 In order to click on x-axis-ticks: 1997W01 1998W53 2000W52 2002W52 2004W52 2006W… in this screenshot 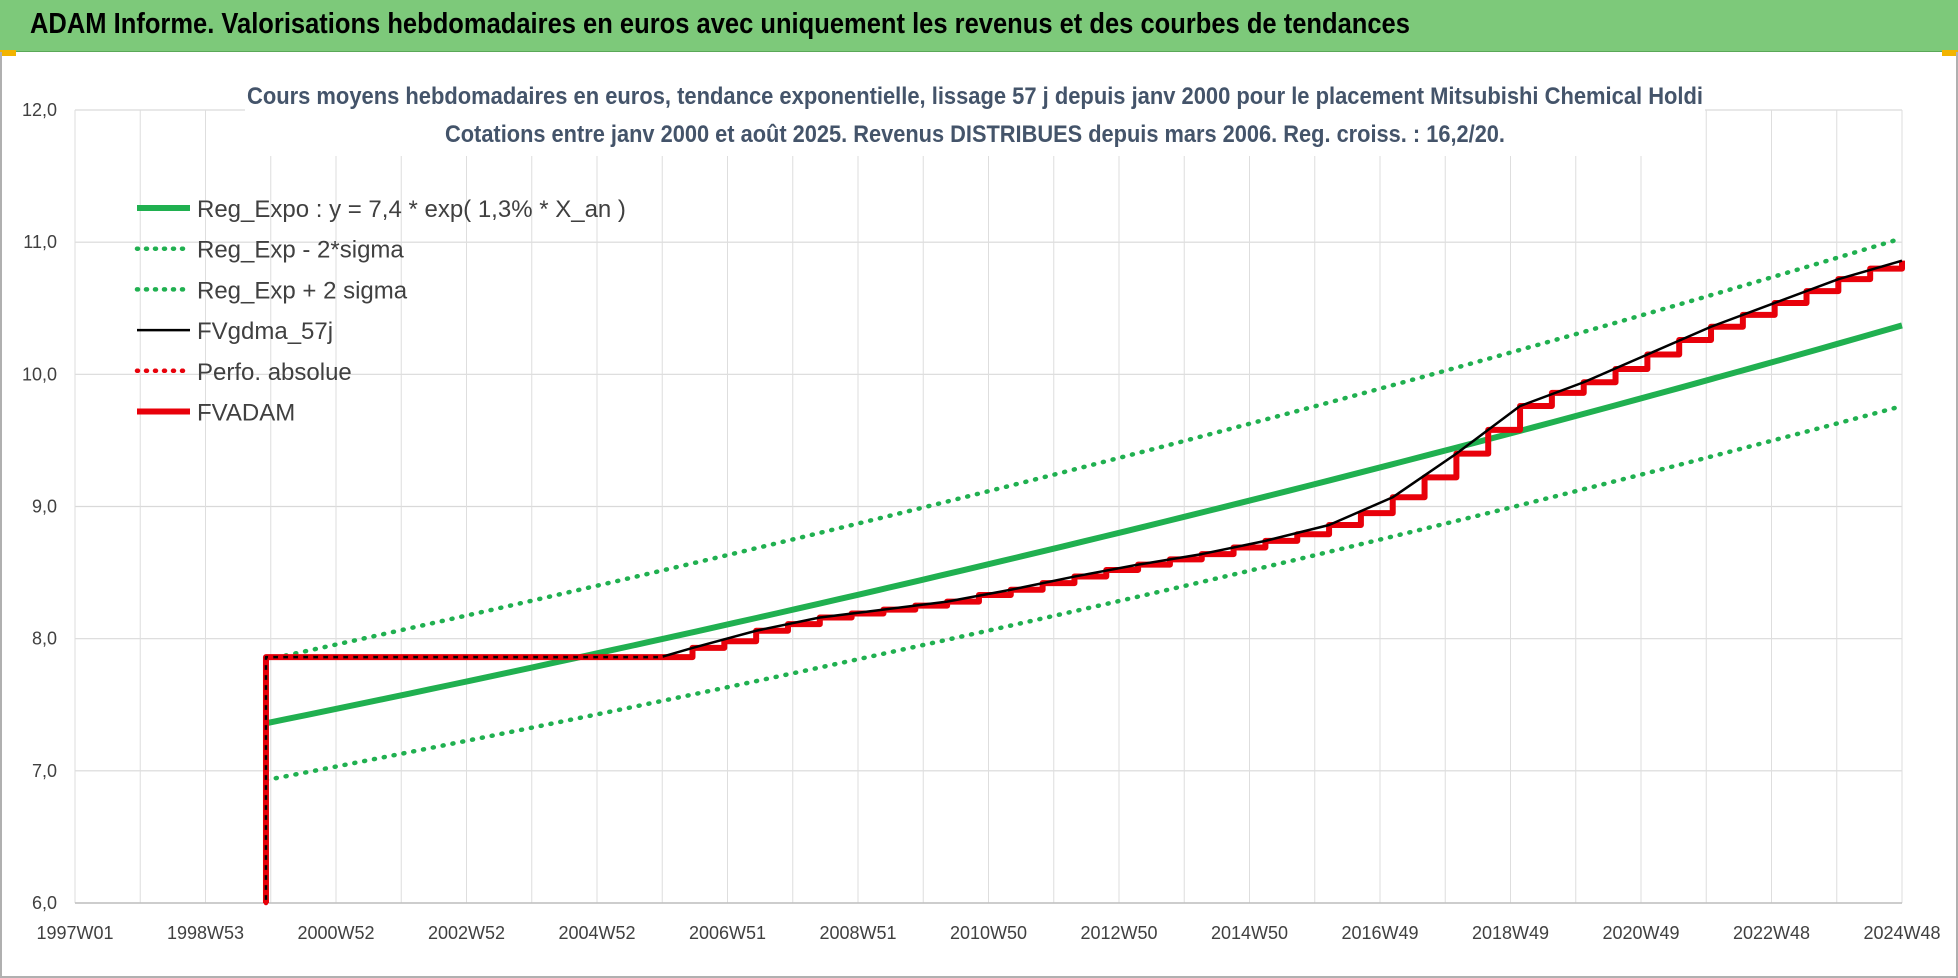, I will do `click(988, 933)`.